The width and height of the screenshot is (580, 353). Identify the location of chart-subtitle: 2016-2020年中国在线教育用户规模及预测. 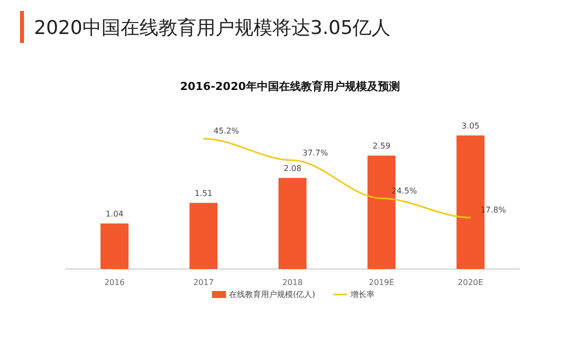
(290, 86).